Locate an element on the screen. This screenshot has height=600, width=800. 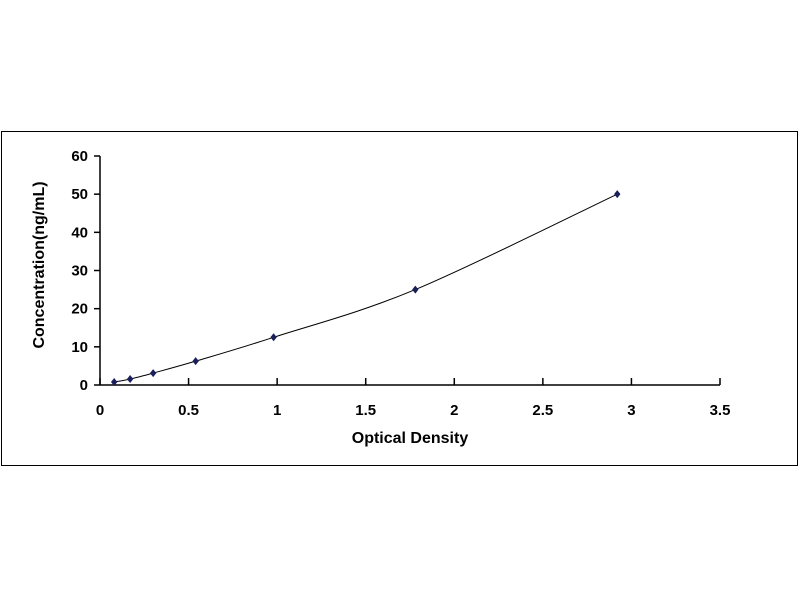
y-tick-label: 10 is located at coordinates (79, 347).